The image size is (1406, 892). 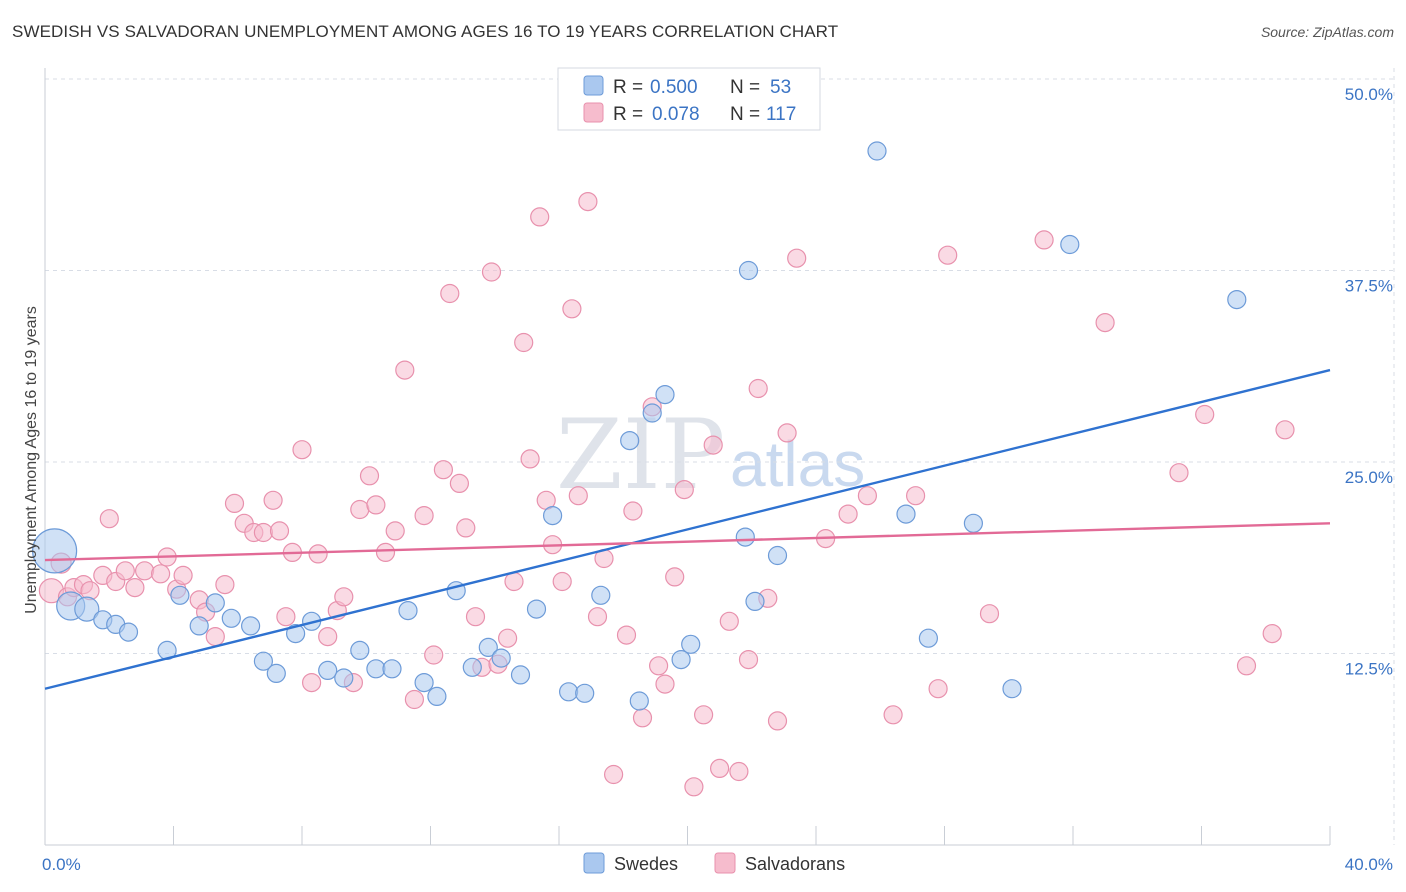 What do you see at coordinates (594, 863) in the screenshot?
I see `bottom-legend-swatch-swedes` at bounding box center [594, 863].